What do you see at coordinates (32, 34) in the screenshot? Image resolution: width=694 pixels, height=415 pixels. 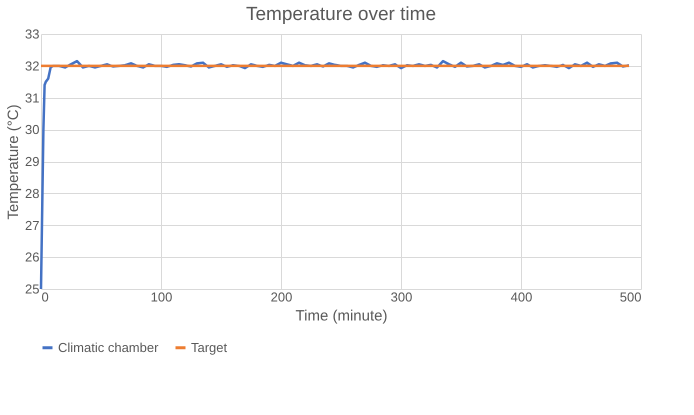 I see `y-tick-label: 33` at bounding box center [32, 34].